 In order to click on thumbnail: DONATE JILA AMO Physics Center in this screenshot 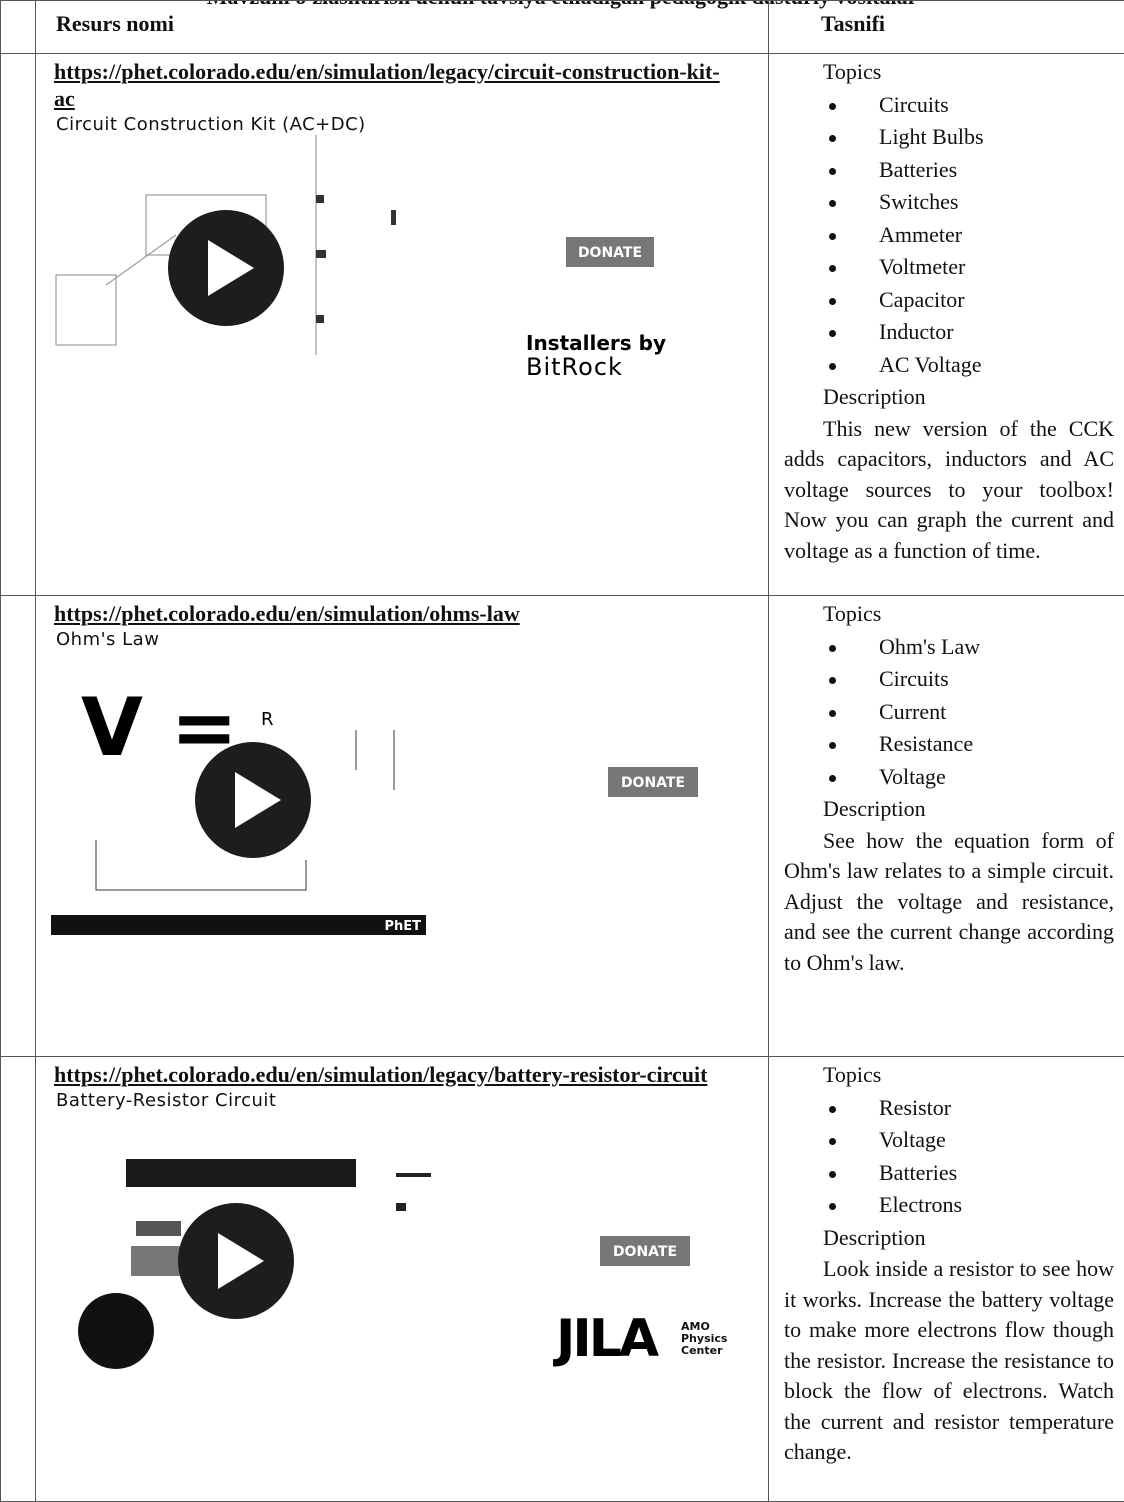, I will do `click(386, 1256)`.